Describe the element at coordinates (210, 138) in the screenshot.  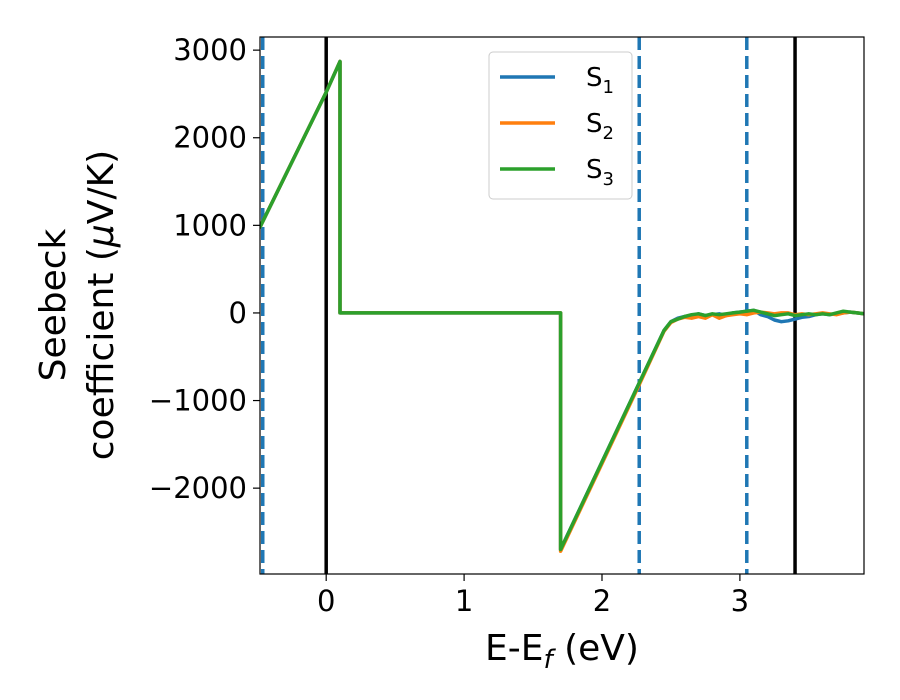
I see `y-tick-label: 2000` at that location.